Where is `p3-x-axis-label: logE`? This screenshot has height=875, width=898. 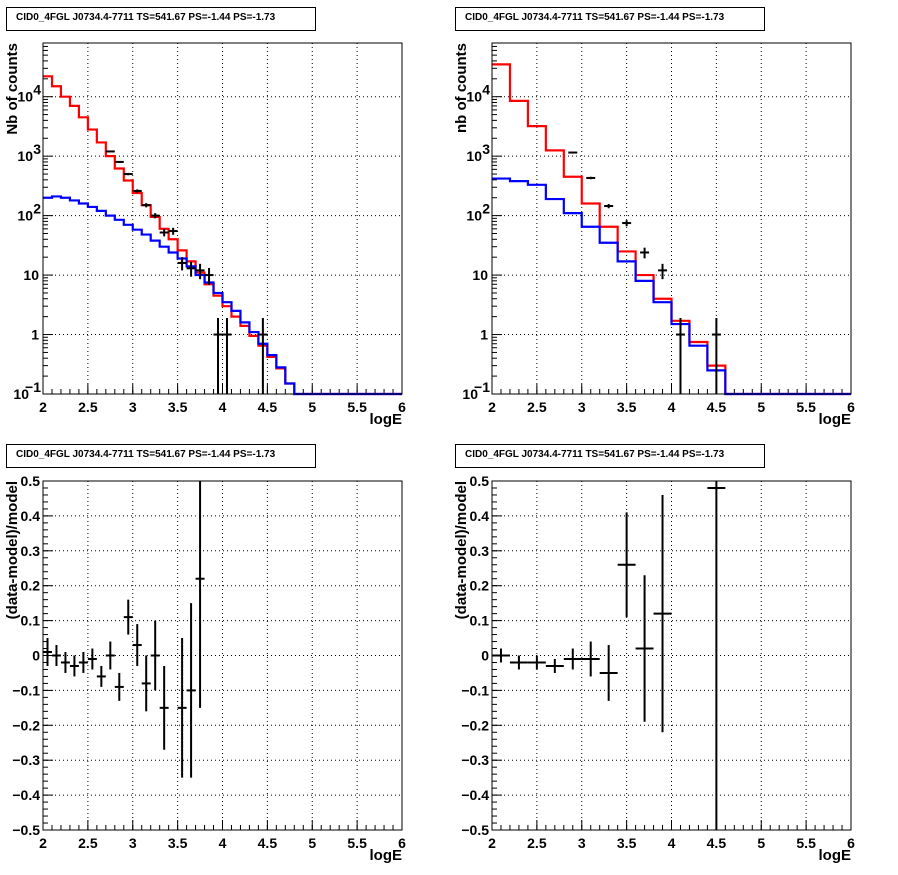
p3-x-axis-label: logE is located at coordinates (386, 855).